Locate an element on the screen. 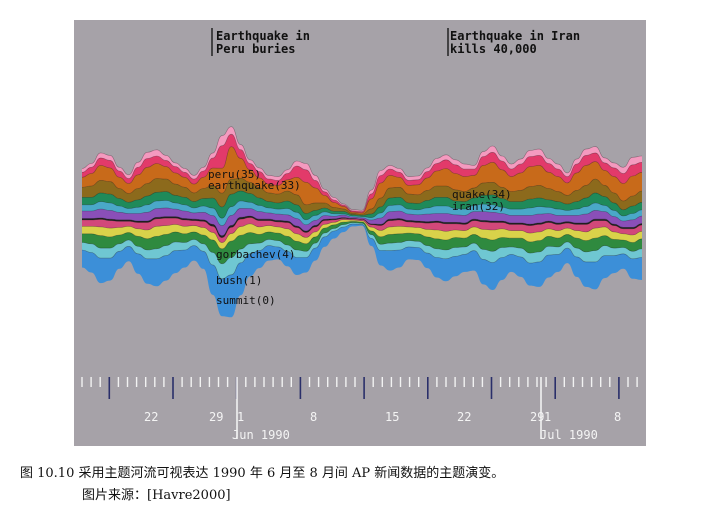 This screenshot has width=716, height=509. axis-day-label: 15 is located at coordinates (392, 417).